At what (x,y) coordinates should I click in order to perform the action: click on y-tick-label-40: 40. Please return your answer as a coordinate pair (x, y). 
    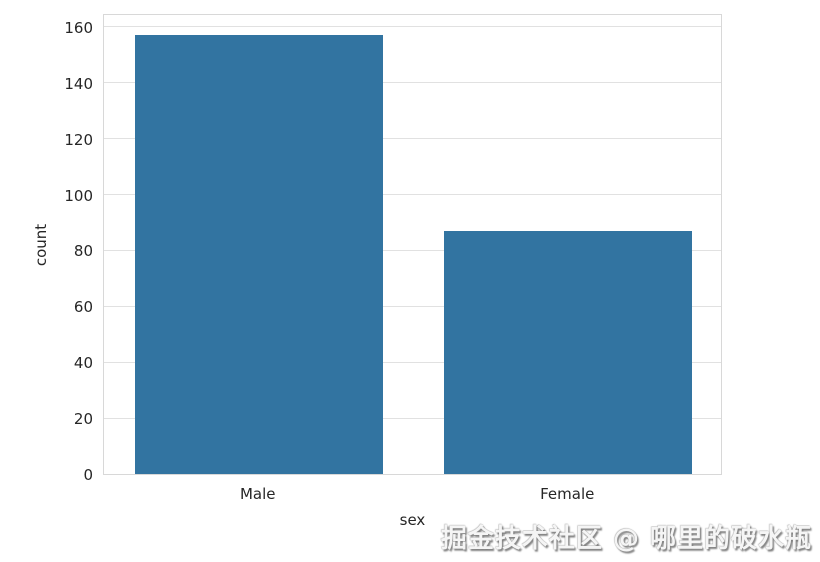
    Looking at the image, I should click on (83, 363).